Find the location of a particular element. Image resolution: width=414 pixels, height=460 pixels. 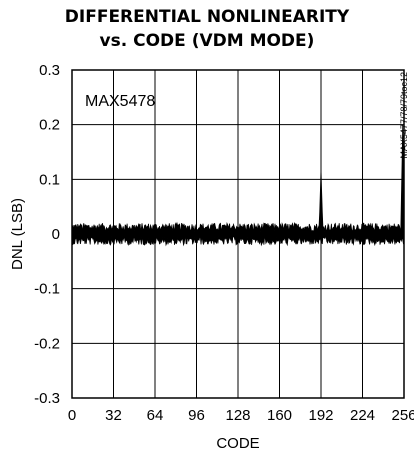

chart-title-line-2: vs. CODE (VDM MODE) is located at coordinates (207, 41).